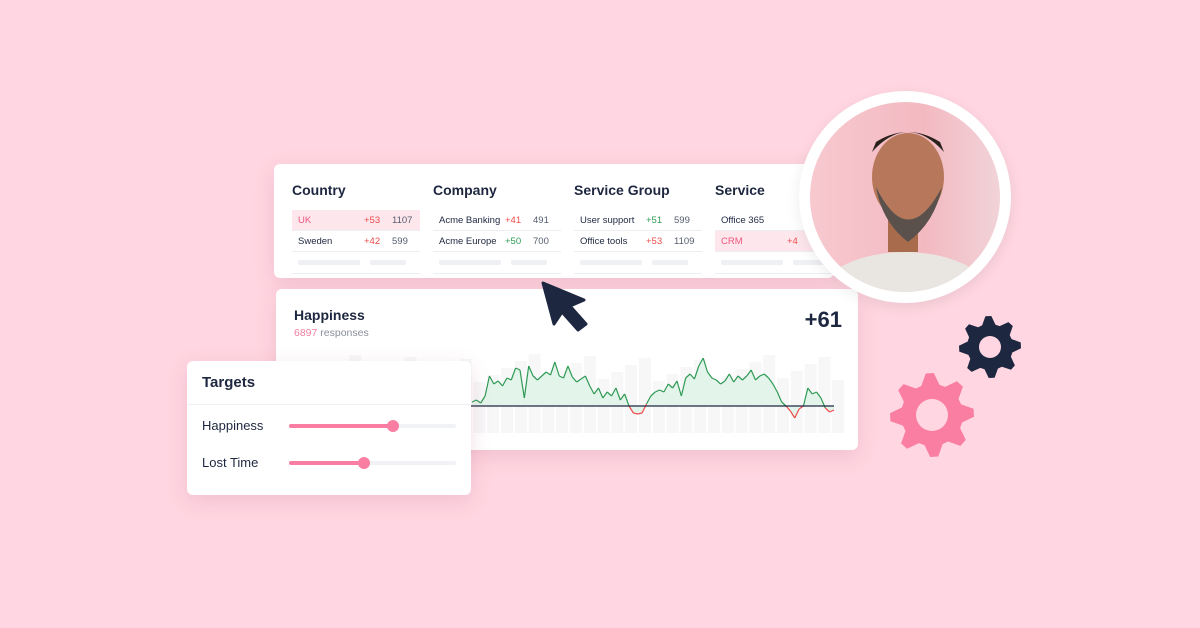  I want to click on filter-column-title: Service, so click(740, 190).